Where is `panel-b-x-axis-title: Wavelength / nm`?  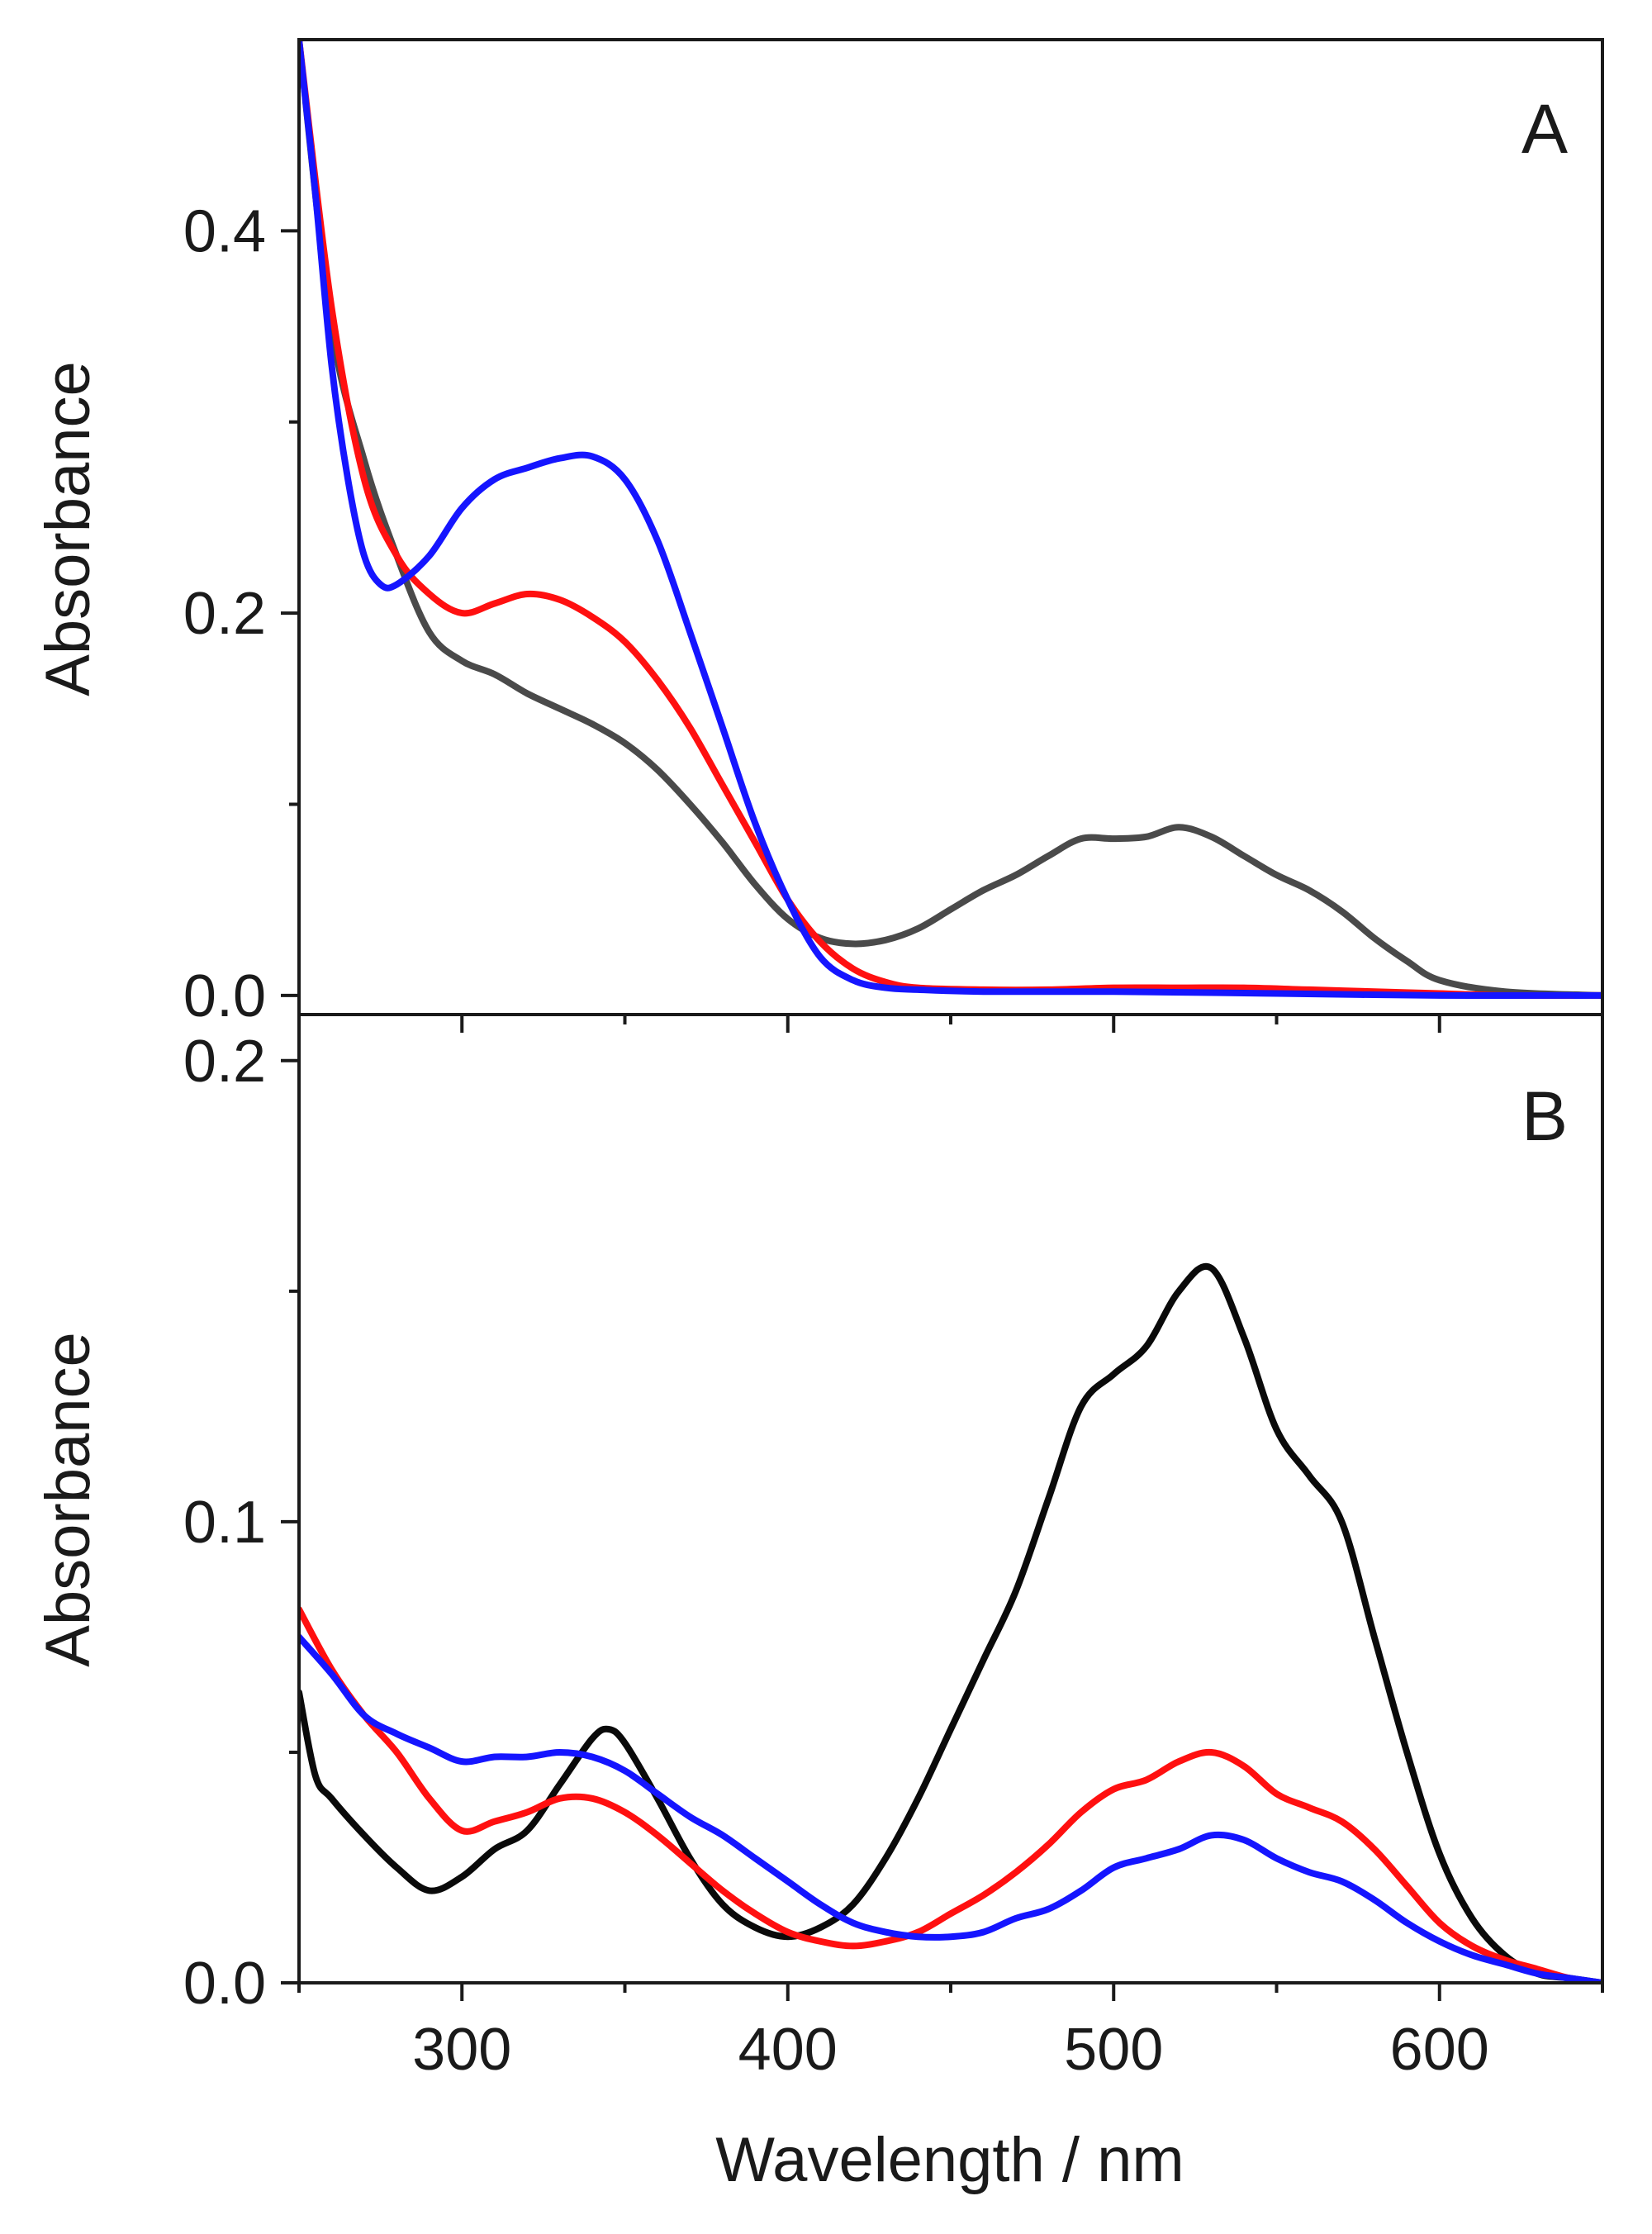 panel-b-x-axis-title: Wavelength / nm is located at coordinates (949, 2160).